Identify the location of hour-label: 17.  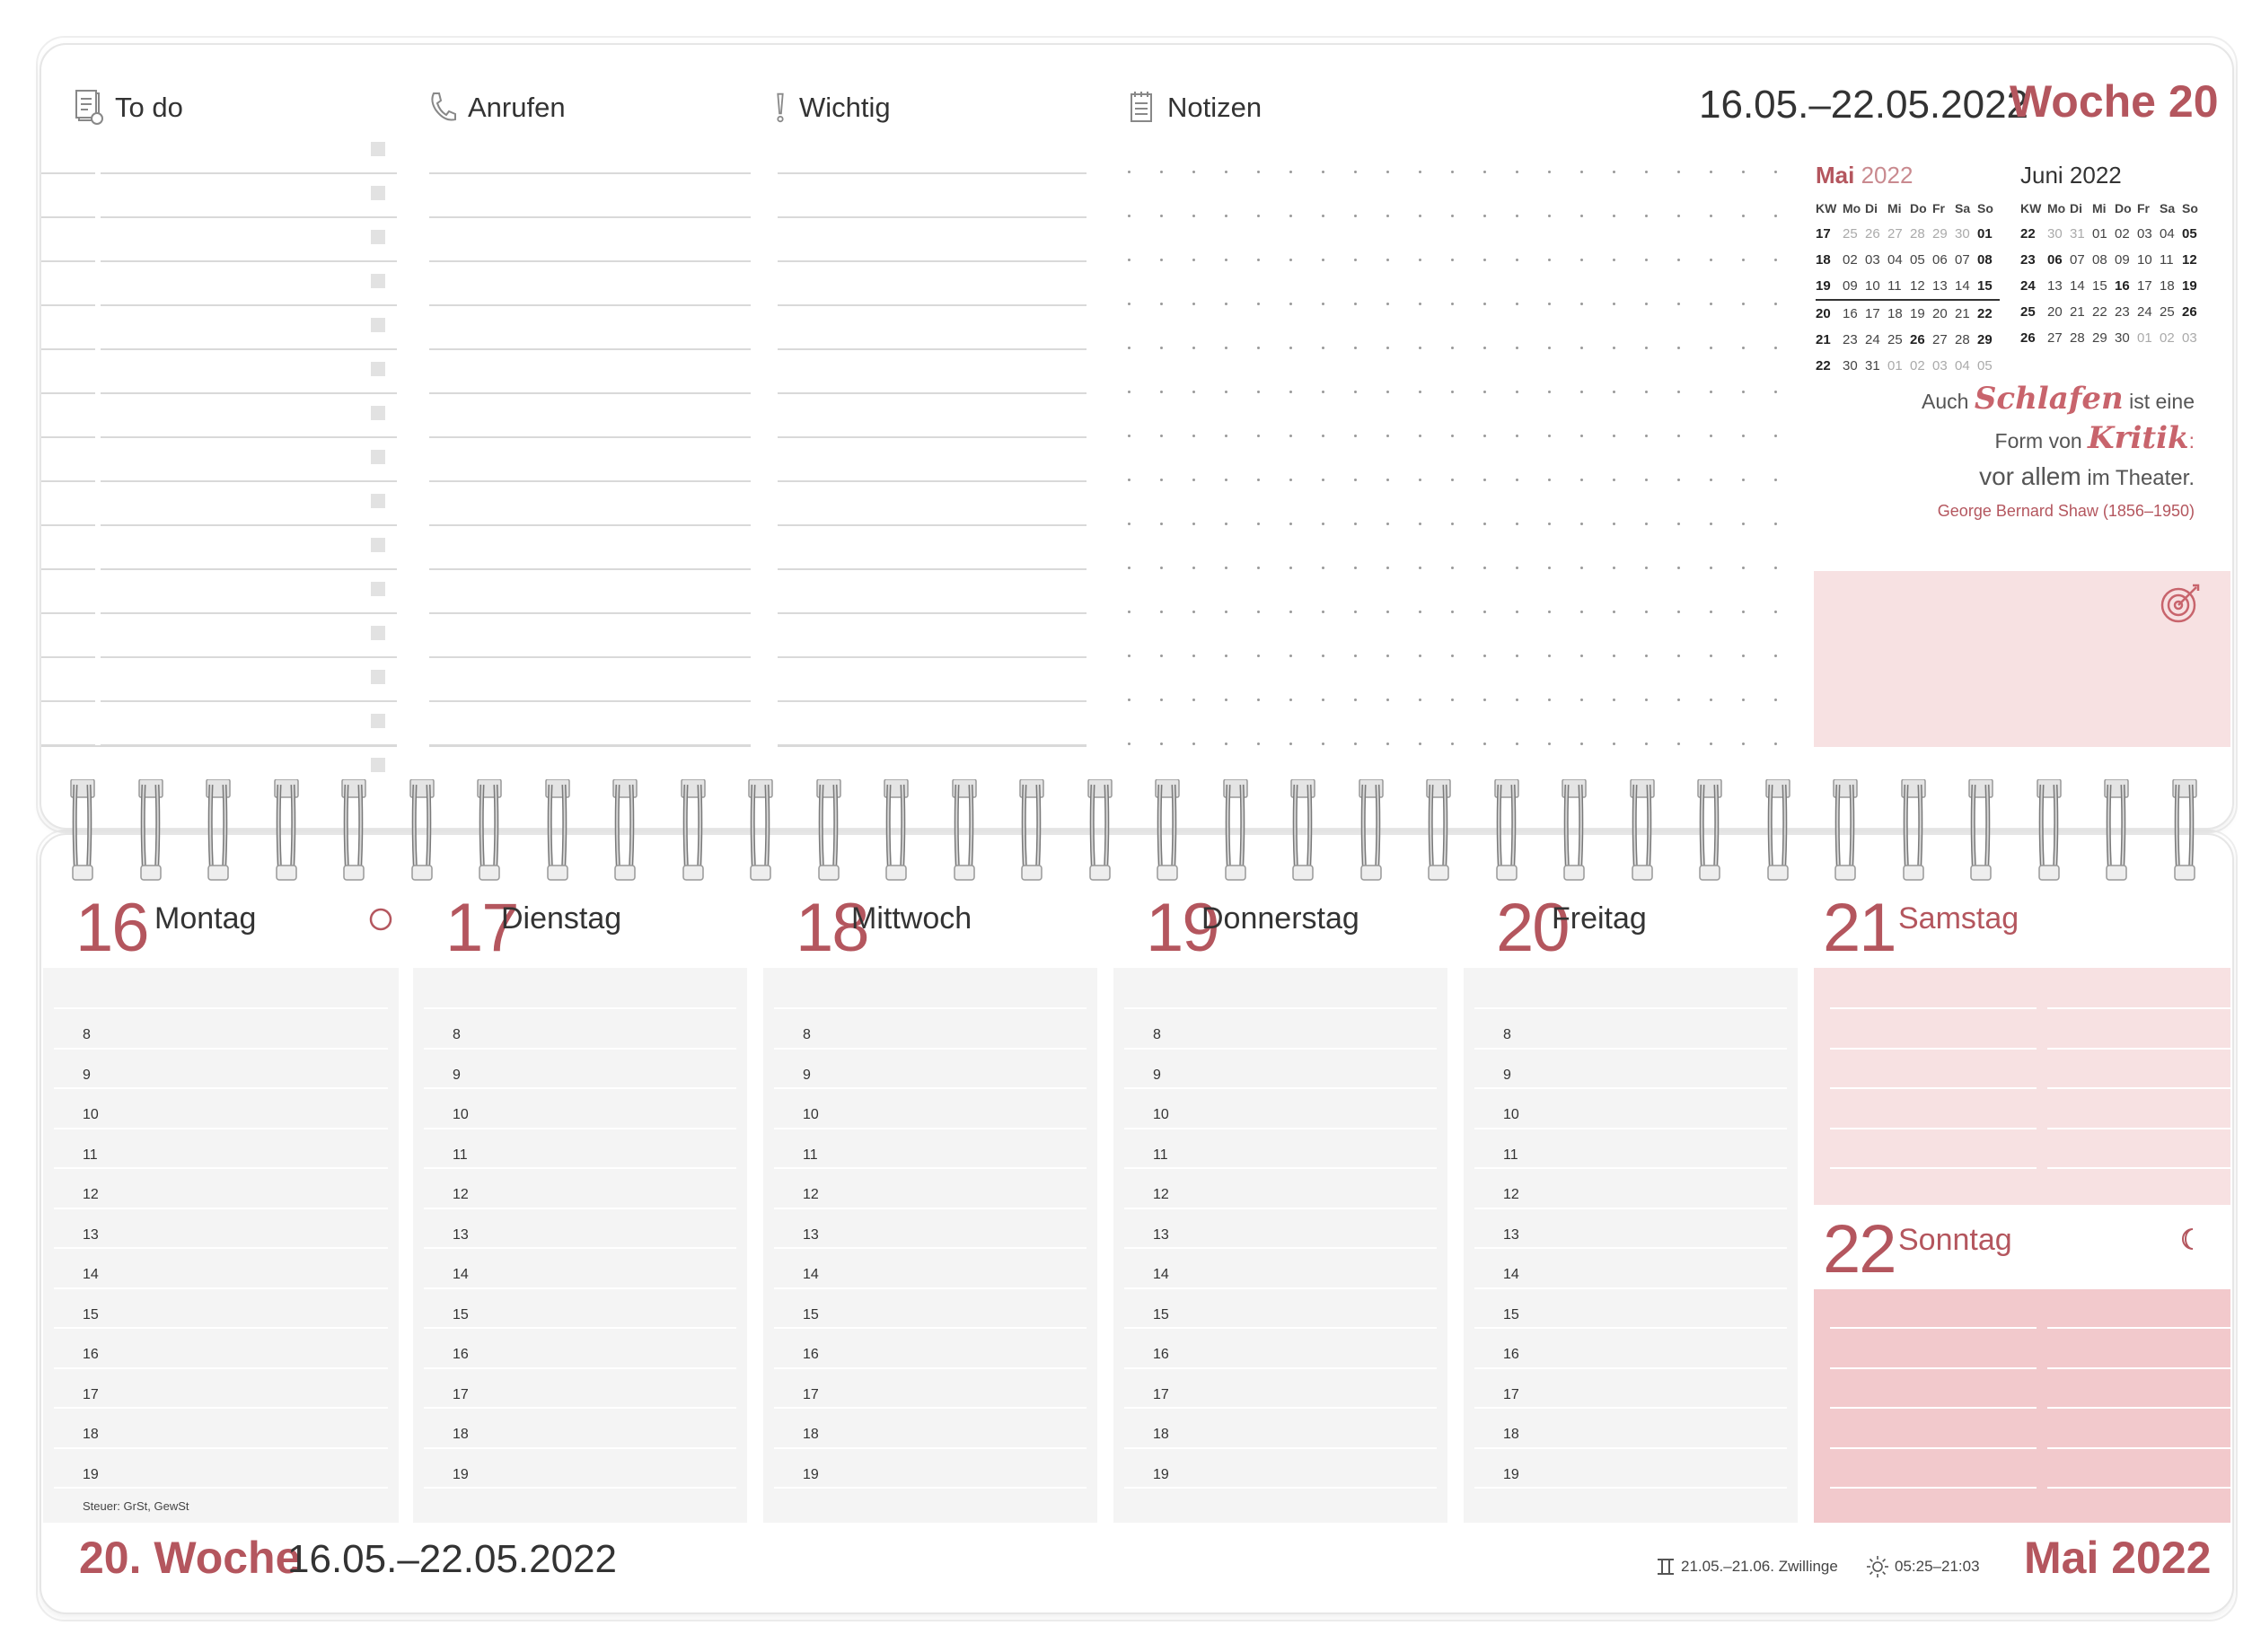
(1511, 1394).